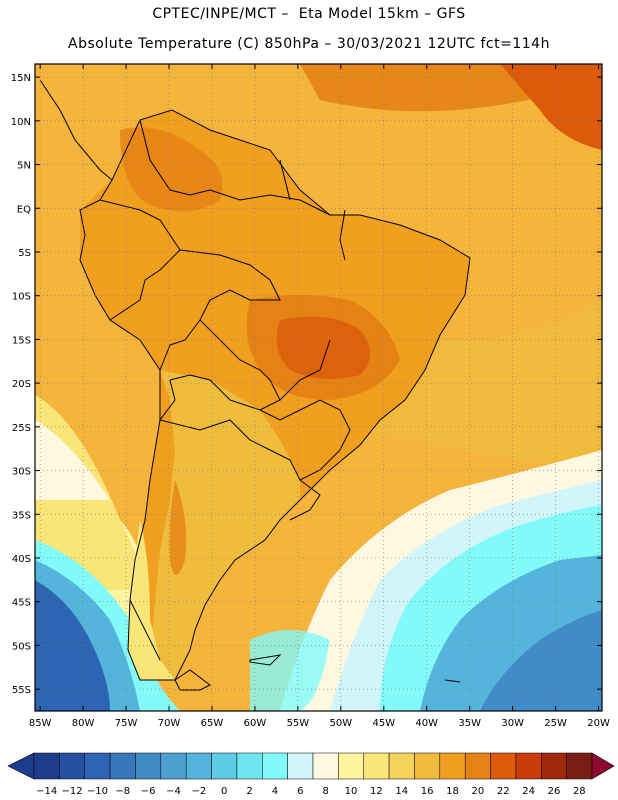 This screenshot has height=800, width=618. Describe the element at coordinates (212, 723) in the screenshot. I see `lon-label: 65W` at that location.